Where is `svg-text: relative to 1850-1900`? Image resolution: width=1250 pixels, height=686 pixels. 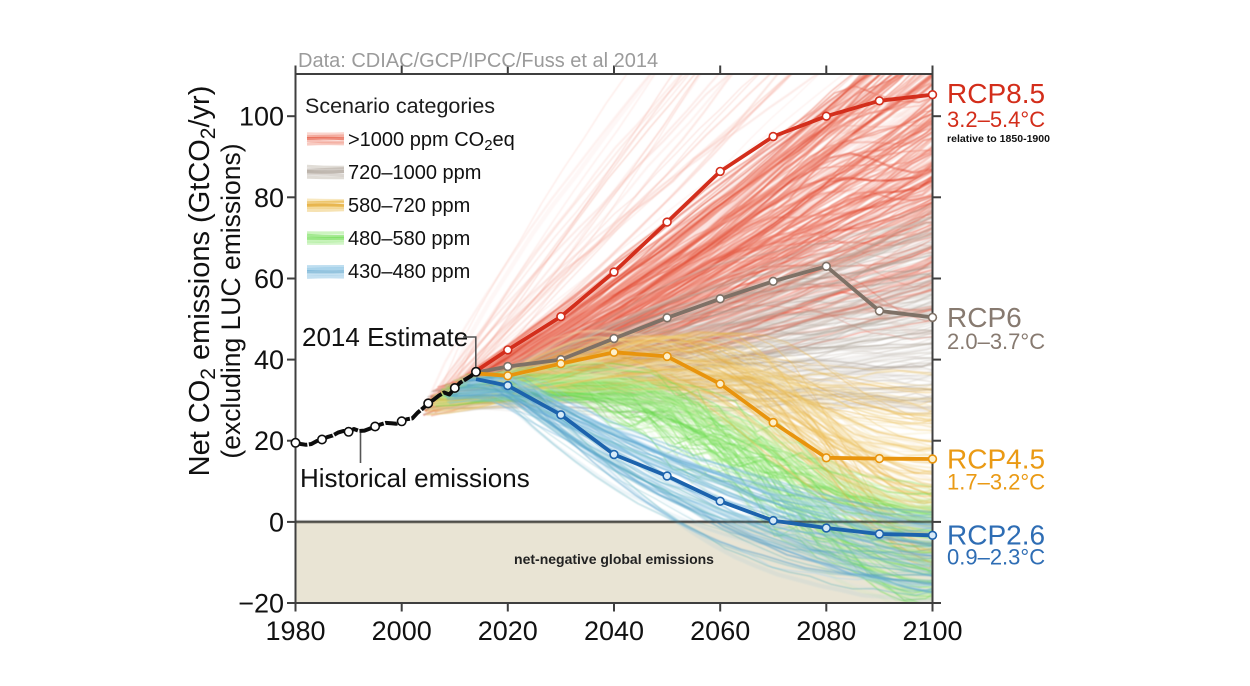
svg-text: relative to 1850-1900 is located at coordinates (998, 139).